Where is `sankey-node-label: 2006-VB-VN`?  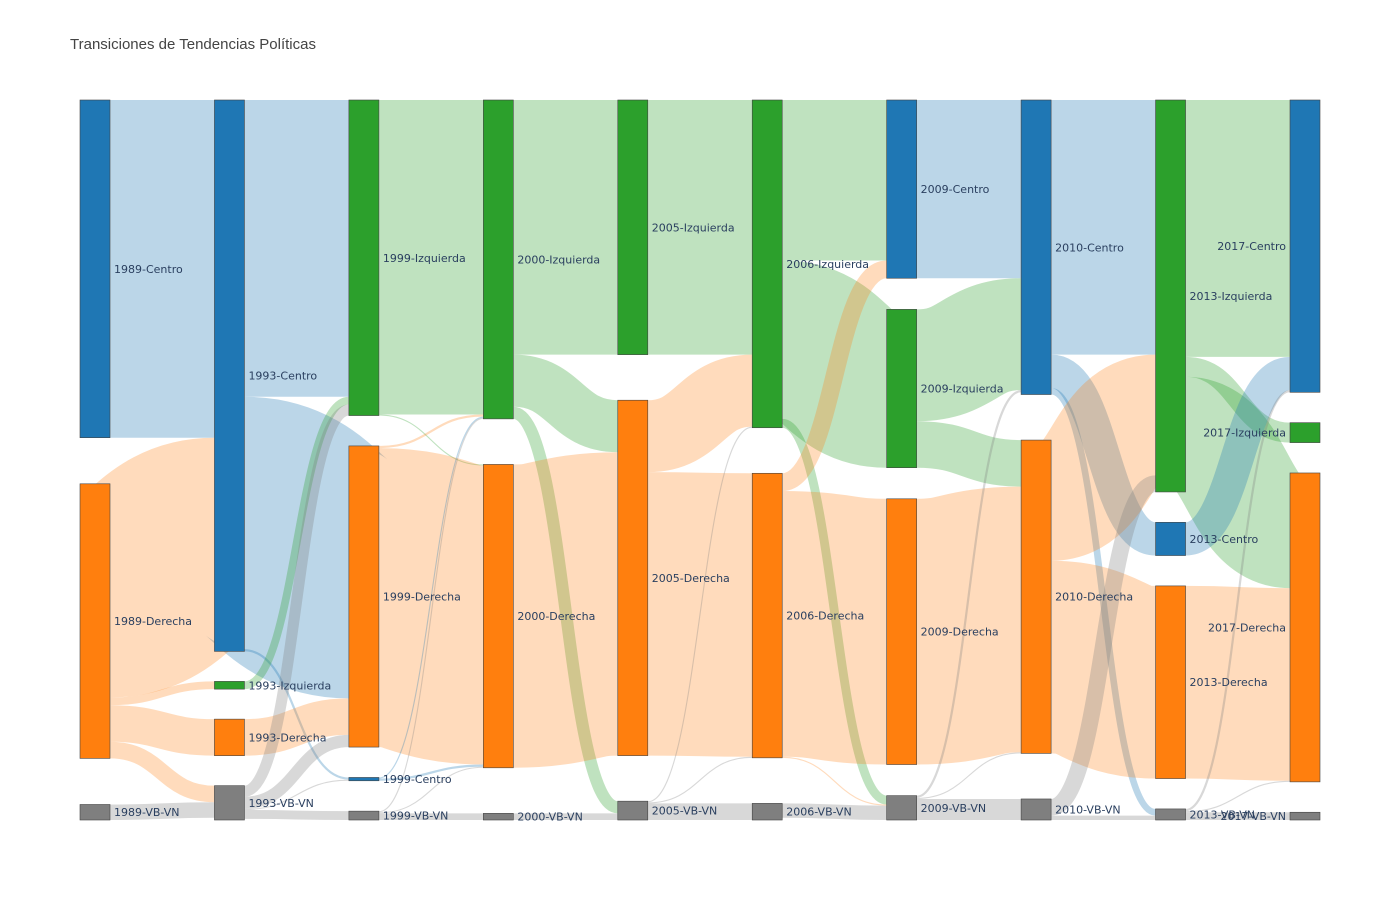 sankey-node-label: 2006-VB-VN is located at coordinates (818, 812).